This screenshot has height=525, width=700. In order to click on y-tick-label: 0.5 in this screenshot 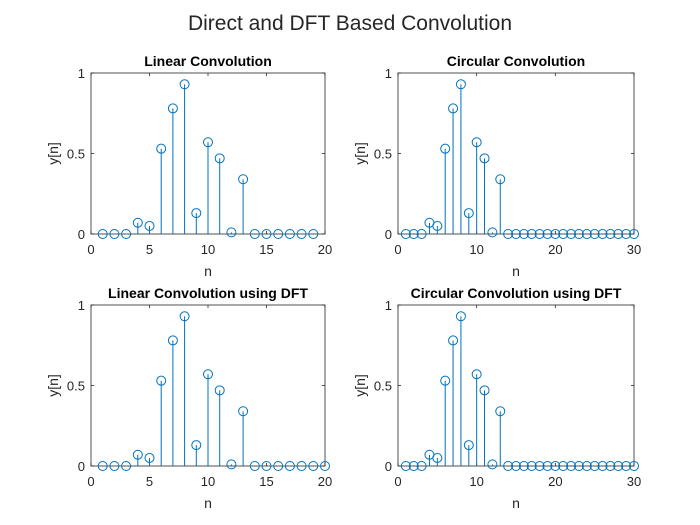, I will do `click(383, 154)`.